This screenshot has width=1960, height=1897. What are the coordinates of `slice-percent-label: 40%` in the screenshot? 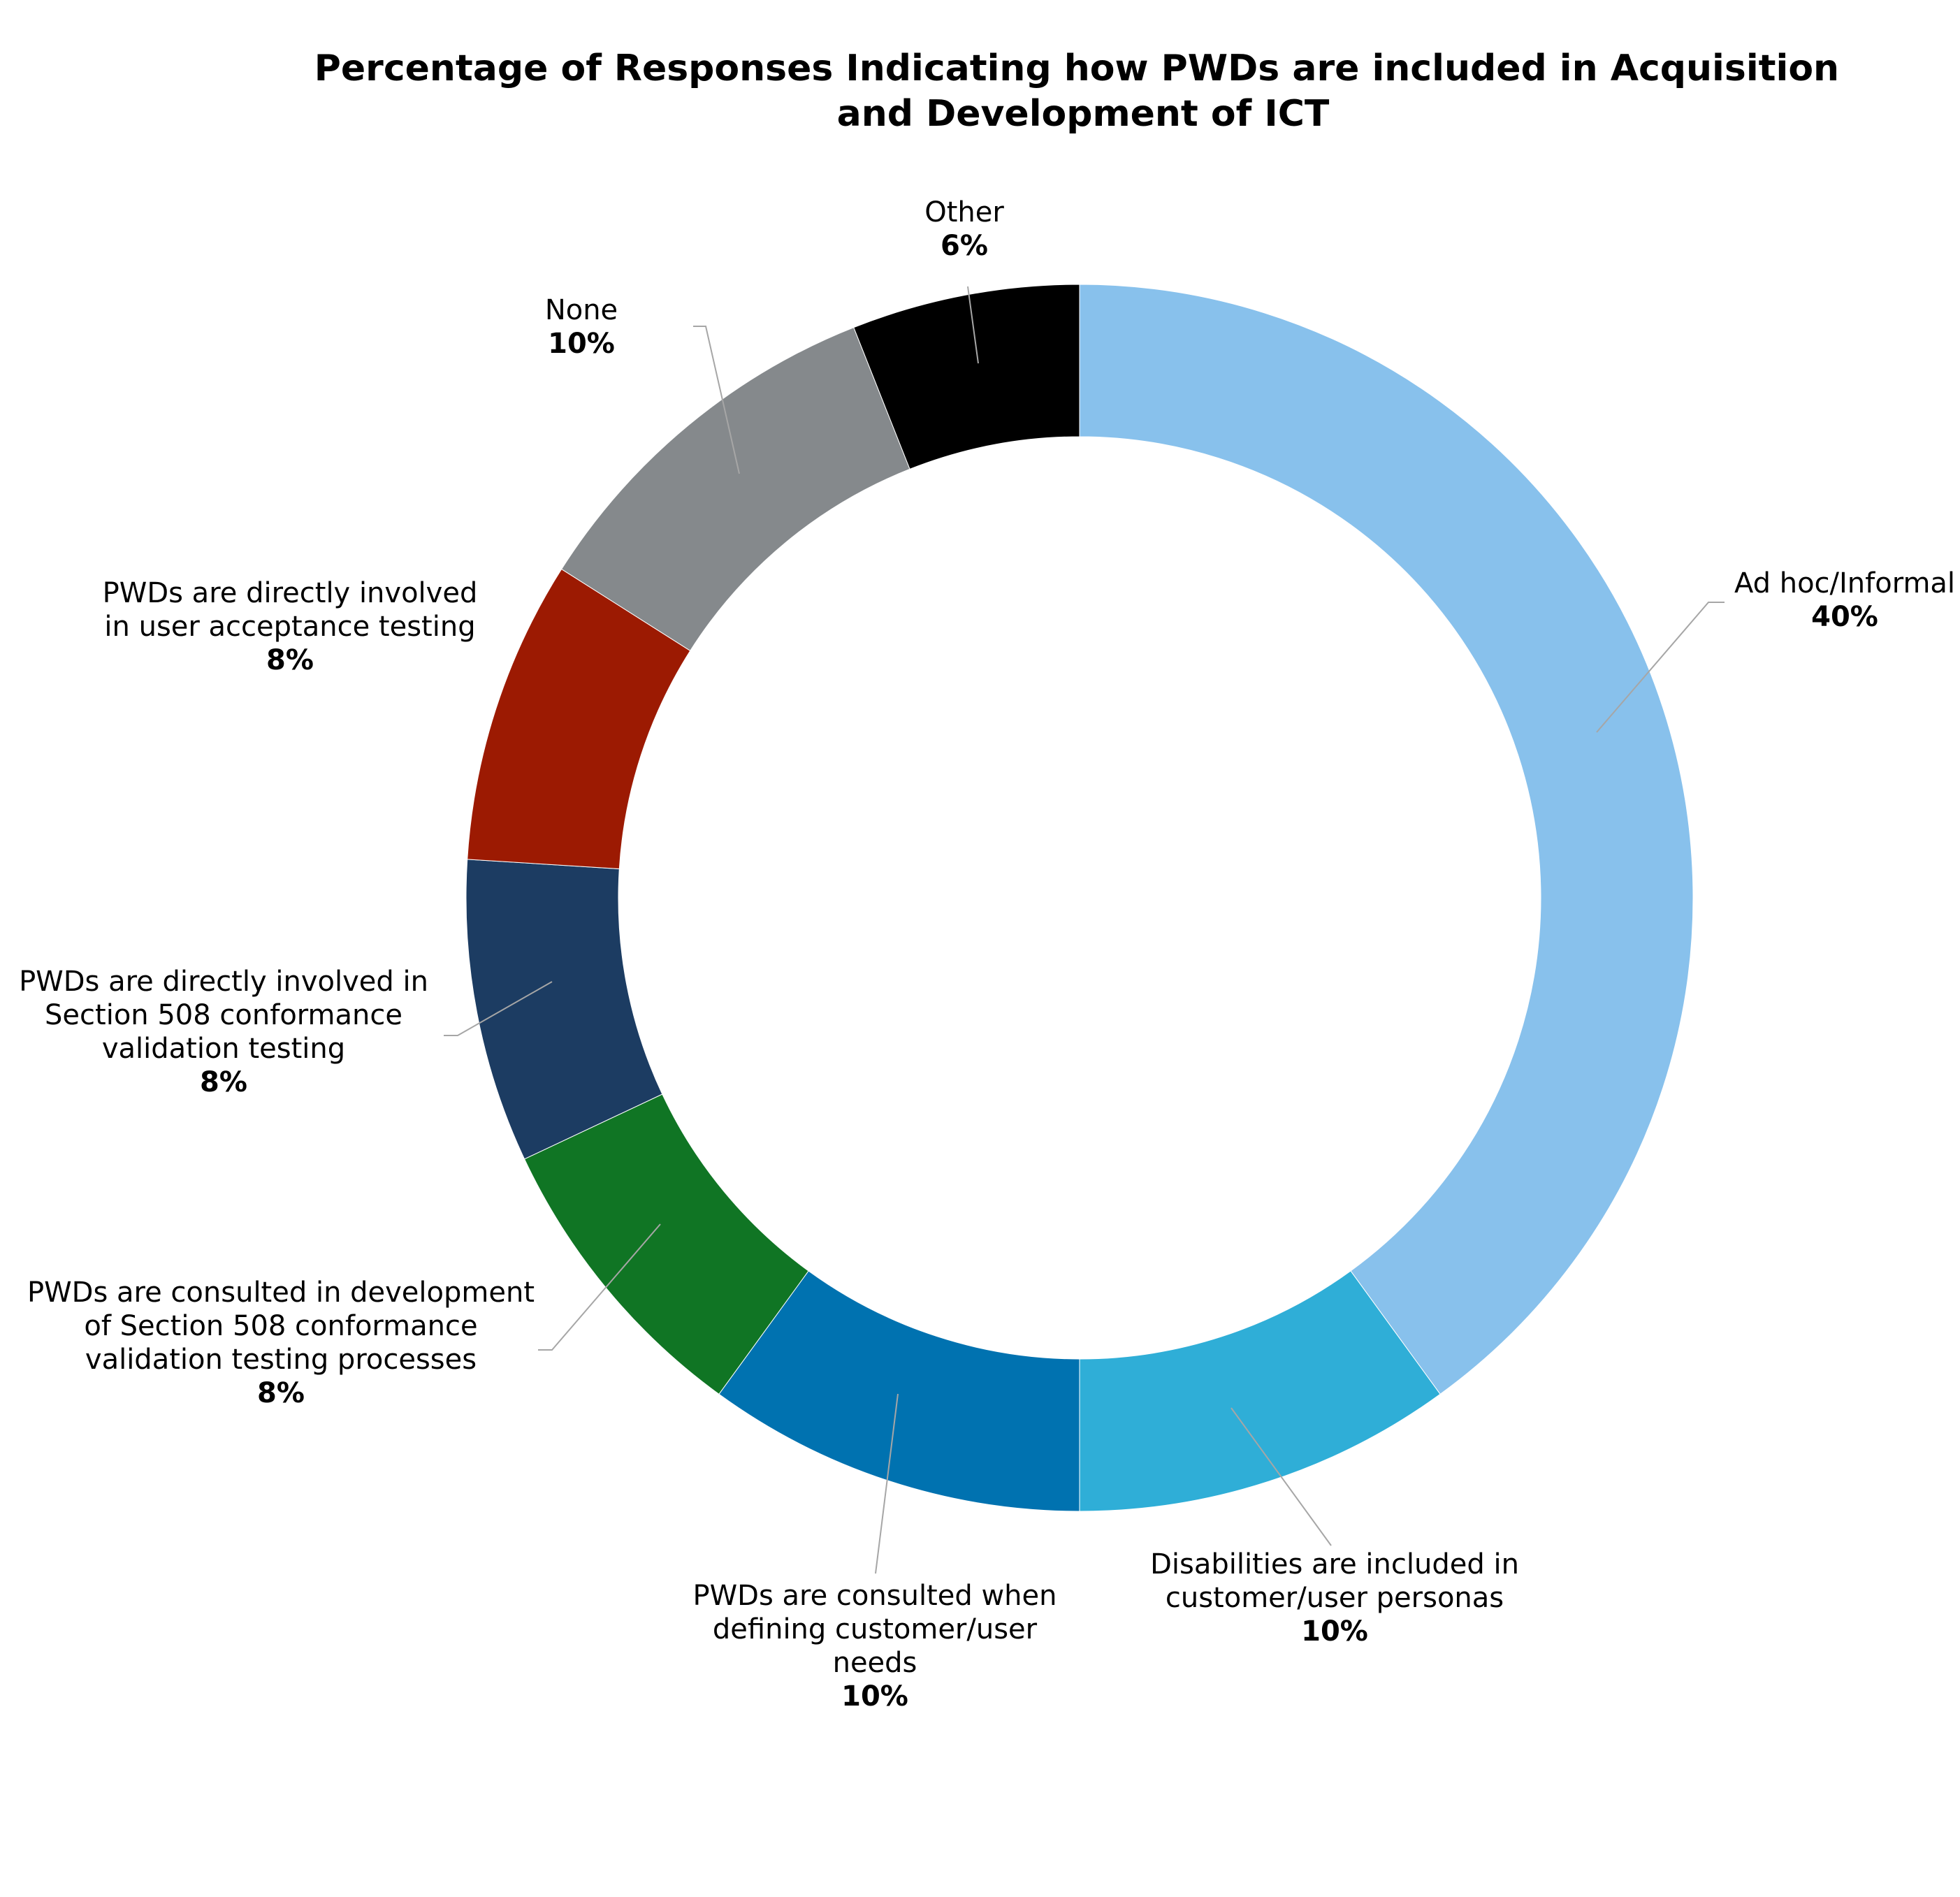 It's located at (1844, 617).